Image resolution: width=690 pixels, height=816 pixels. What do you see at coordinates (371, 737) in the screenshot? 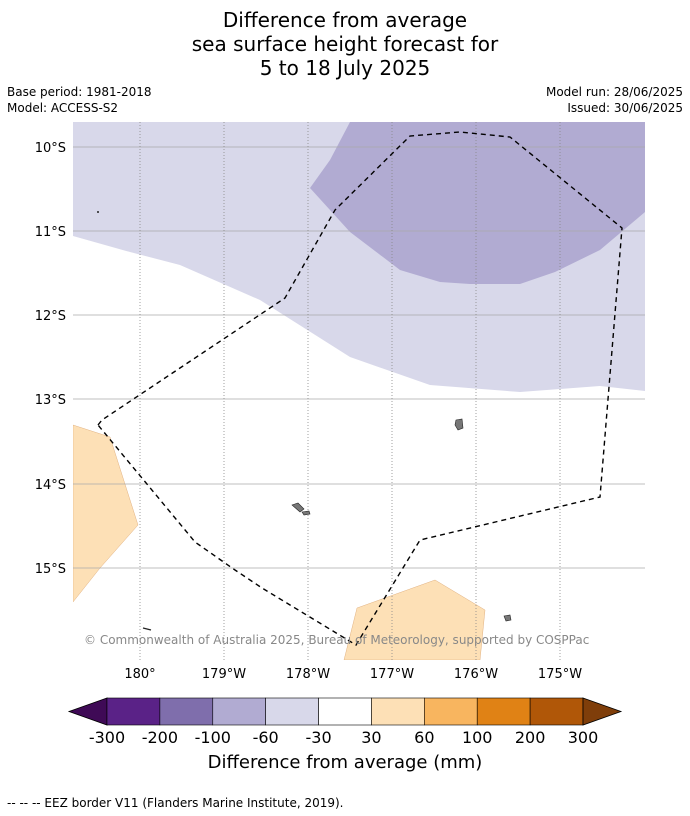
I see `colorbar-tick-label: 30` at bounding box center [371, 737].